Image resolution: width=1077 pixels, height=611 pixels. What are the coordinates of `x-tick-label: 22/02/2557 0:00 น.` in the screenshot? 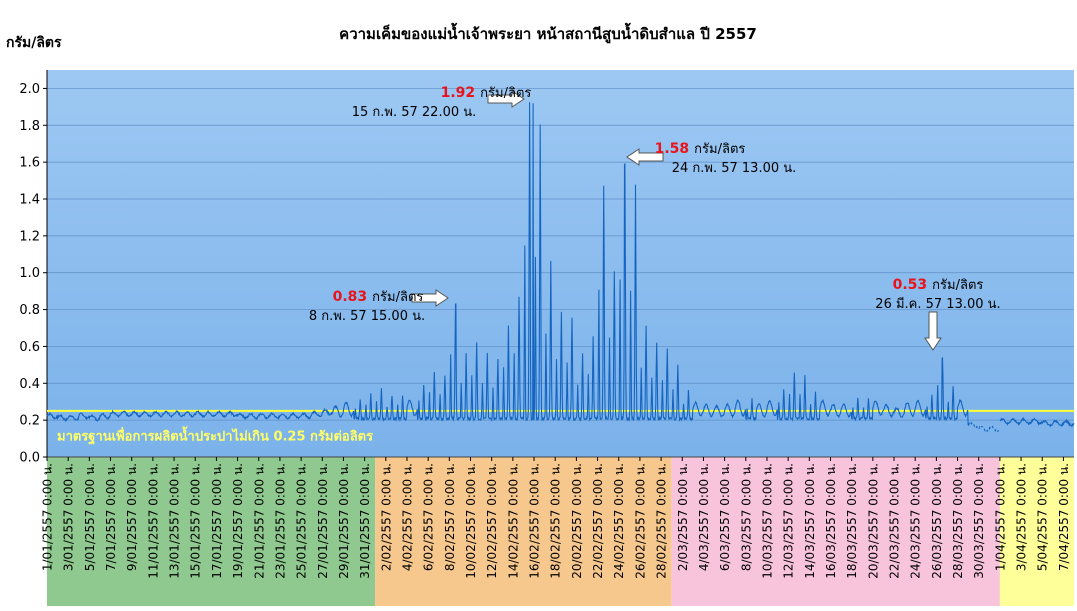 It's located at (598, 521).